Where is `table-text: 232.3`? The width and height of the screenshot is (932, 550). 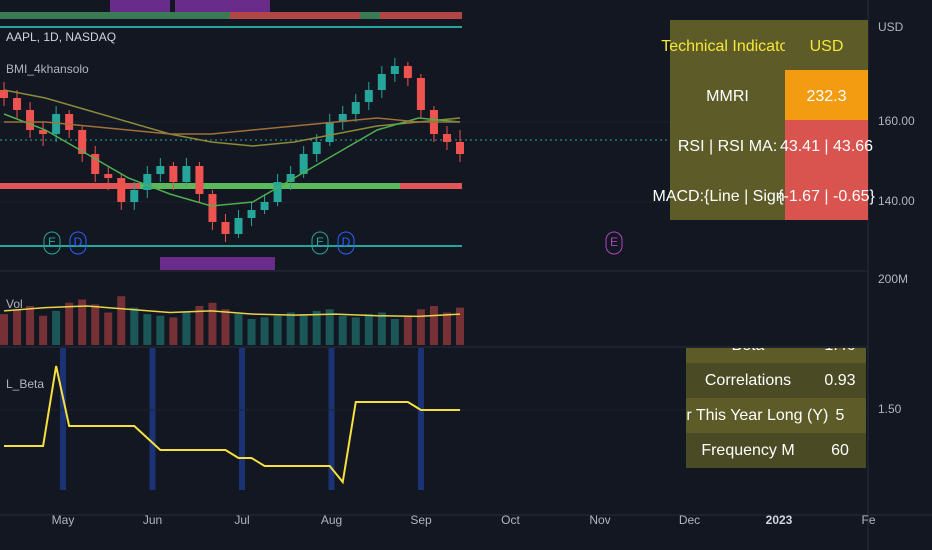 table-text: 232.3 is located at coordinates (826, 96).